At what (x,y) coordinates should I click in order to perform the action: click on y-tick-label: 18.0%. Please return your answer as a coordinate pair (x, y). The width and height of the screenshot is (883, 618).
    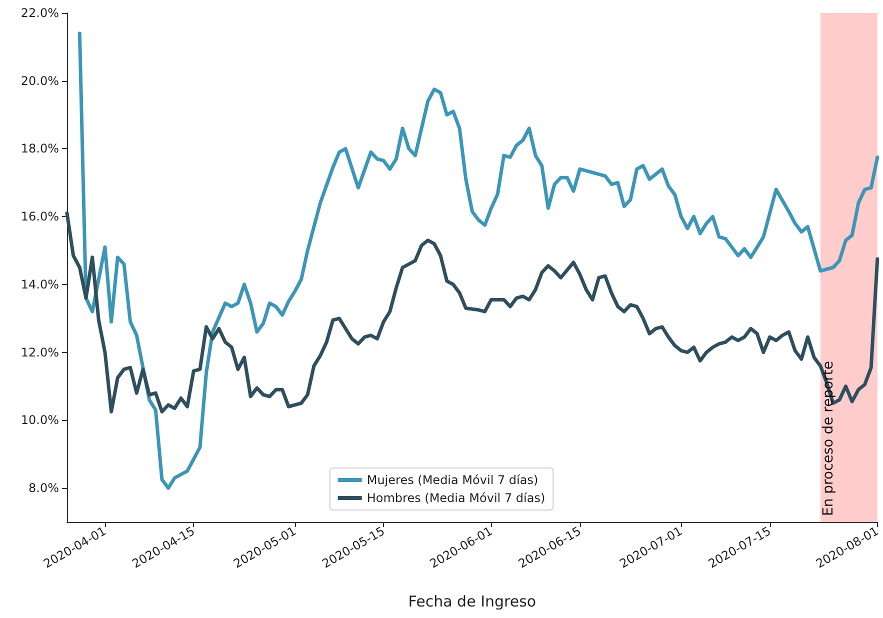
    Looking at the image, I should click on (39, 149).